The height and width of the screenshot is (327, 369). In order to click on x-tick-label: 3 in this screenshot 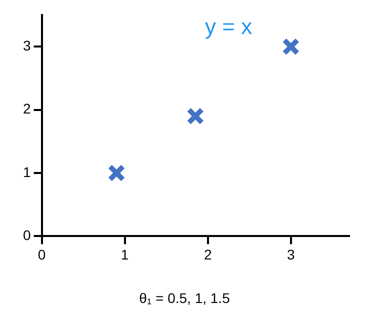, I will do `click(290, 254)`.